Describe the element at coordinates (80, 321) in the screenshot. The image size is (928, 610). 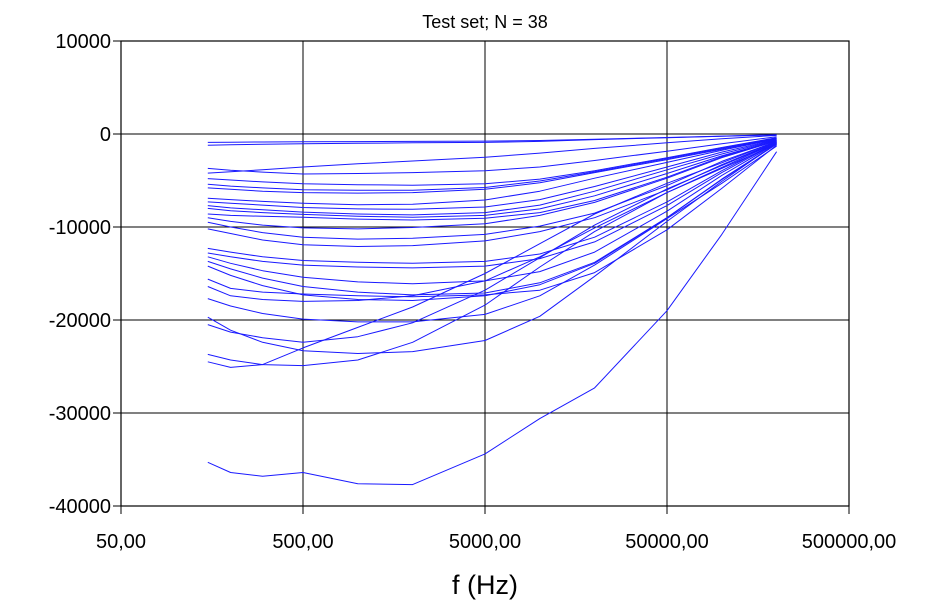
I see `y-tick-label: -20000` at that location.